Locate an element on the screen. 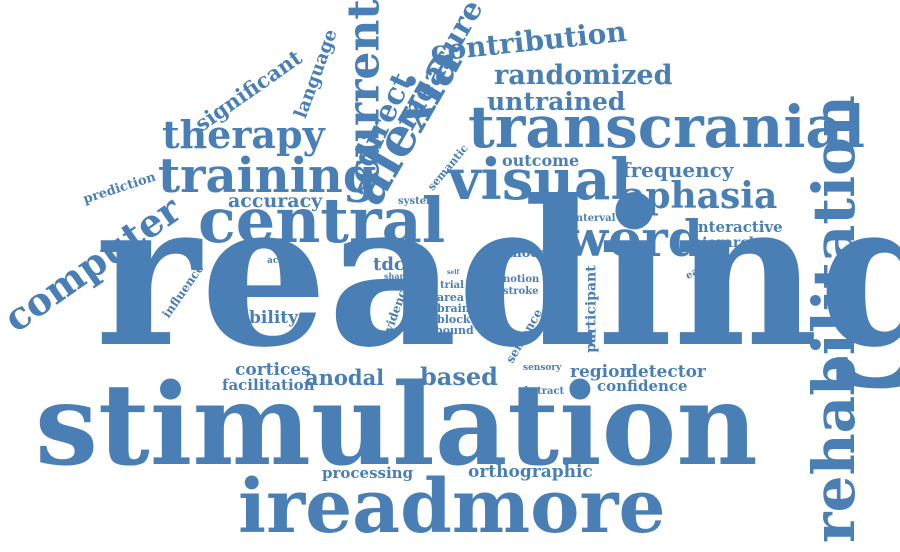 This screenshot has height=552, width=900. word-orthographic: orthographic is located at coordinates (530, 472).